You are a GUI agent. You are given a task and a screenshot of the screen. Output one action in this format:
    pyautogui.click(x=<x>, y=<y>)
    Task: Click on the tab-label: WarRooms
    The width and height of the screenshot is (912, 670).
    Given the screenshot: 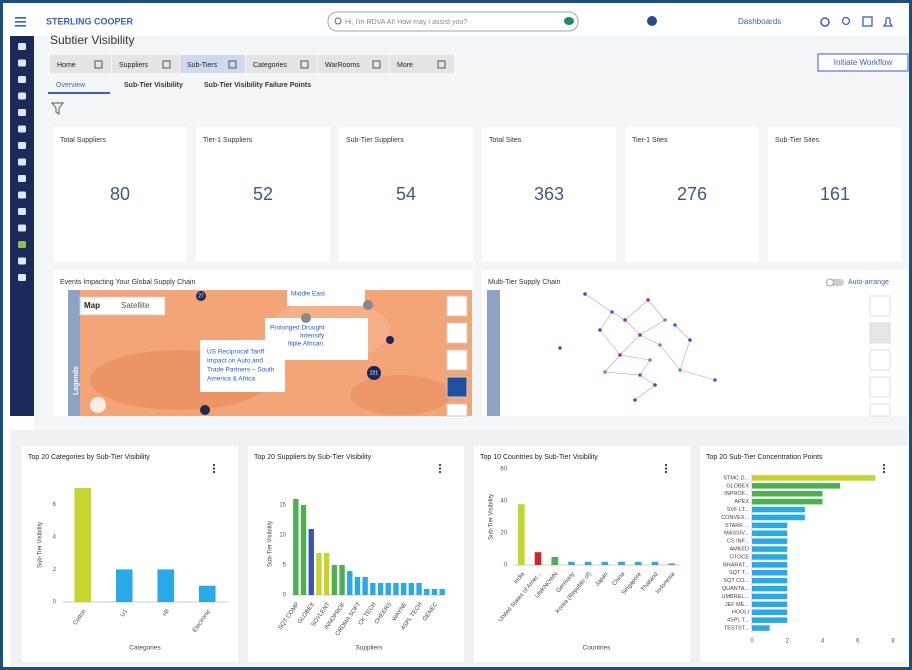 What is the action you would take?
    pyautogui.click(x=342, y=65)
    